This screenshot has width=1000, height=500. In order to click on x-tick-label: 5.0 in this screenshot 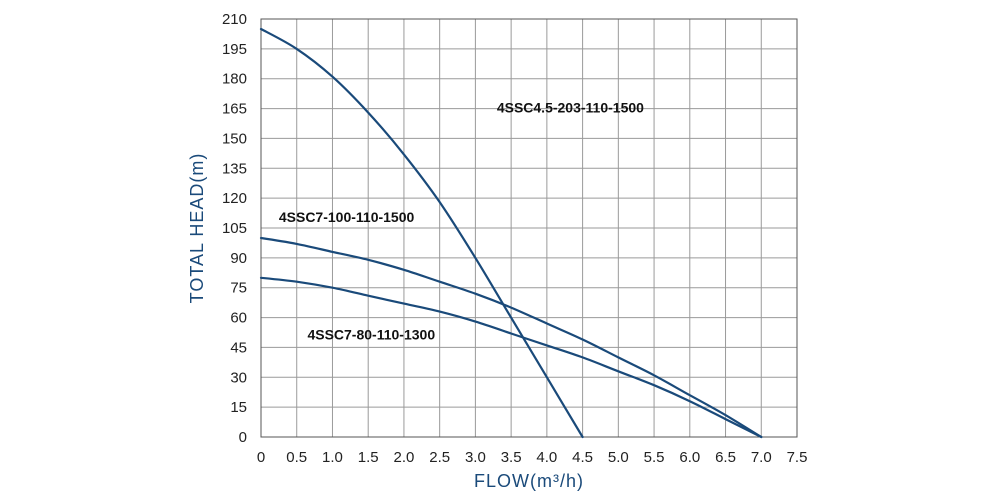, I will do `click(618, 457)`.